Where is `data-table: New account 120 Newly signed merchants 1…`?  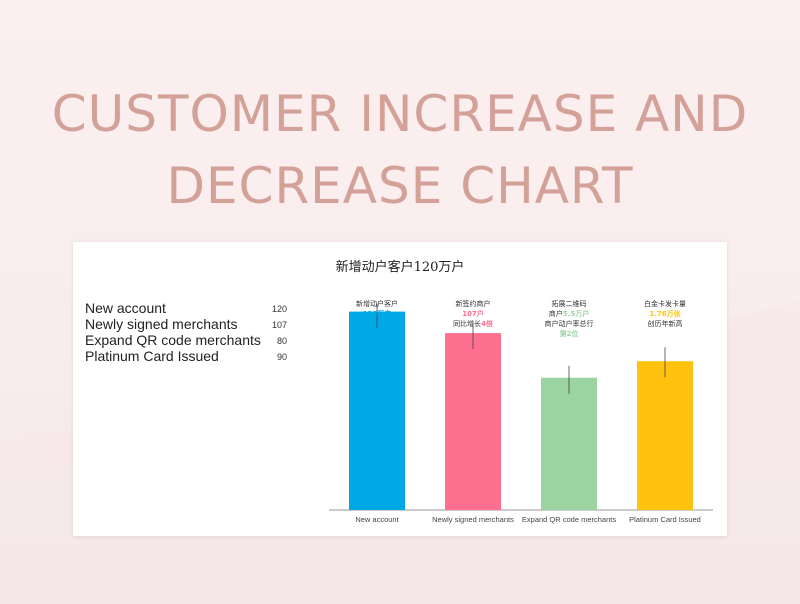
data-table: New account 120 Newly signed merchants 1… is located at coordinates (186, 332).